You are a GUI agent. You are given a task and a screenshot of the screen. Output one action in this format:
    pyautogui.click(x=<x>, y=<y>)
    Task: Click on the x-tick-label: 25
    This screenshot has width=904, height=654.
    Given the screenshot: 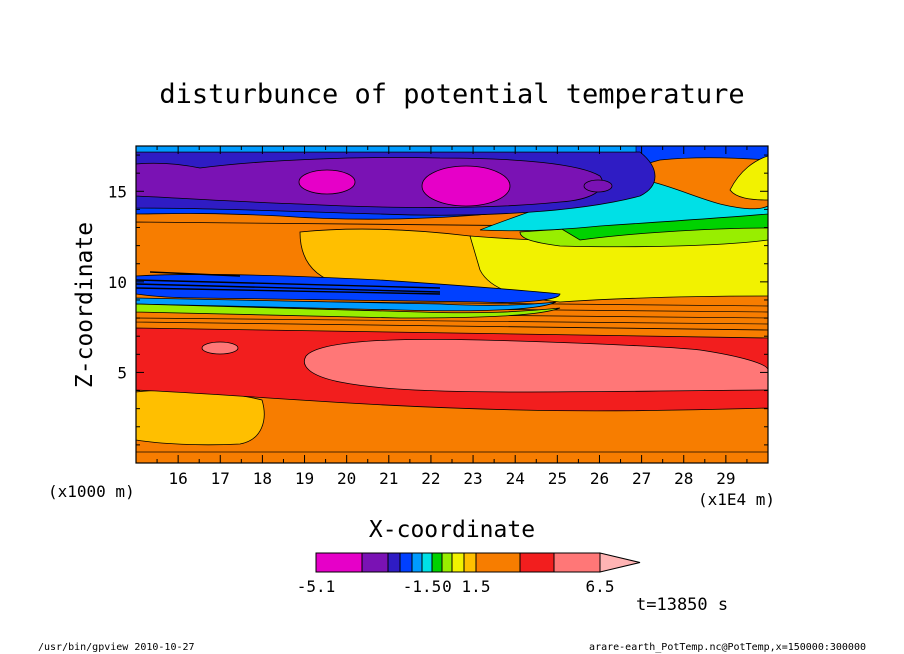 What is the action you would take?
    pyautogui.click(x=557, y=478)
    